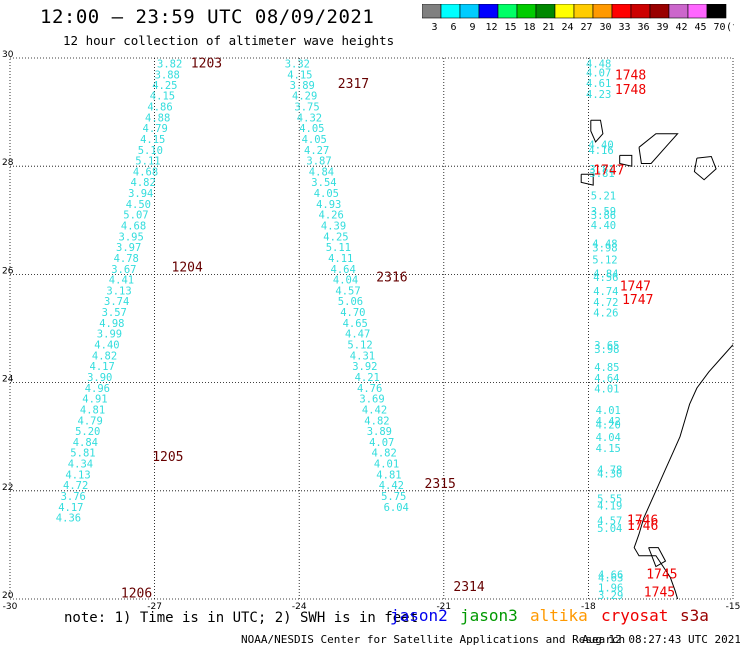 This screenshot has height=650, width=740. I want to click on wave-height-value: 4.07, so click(598, 73).